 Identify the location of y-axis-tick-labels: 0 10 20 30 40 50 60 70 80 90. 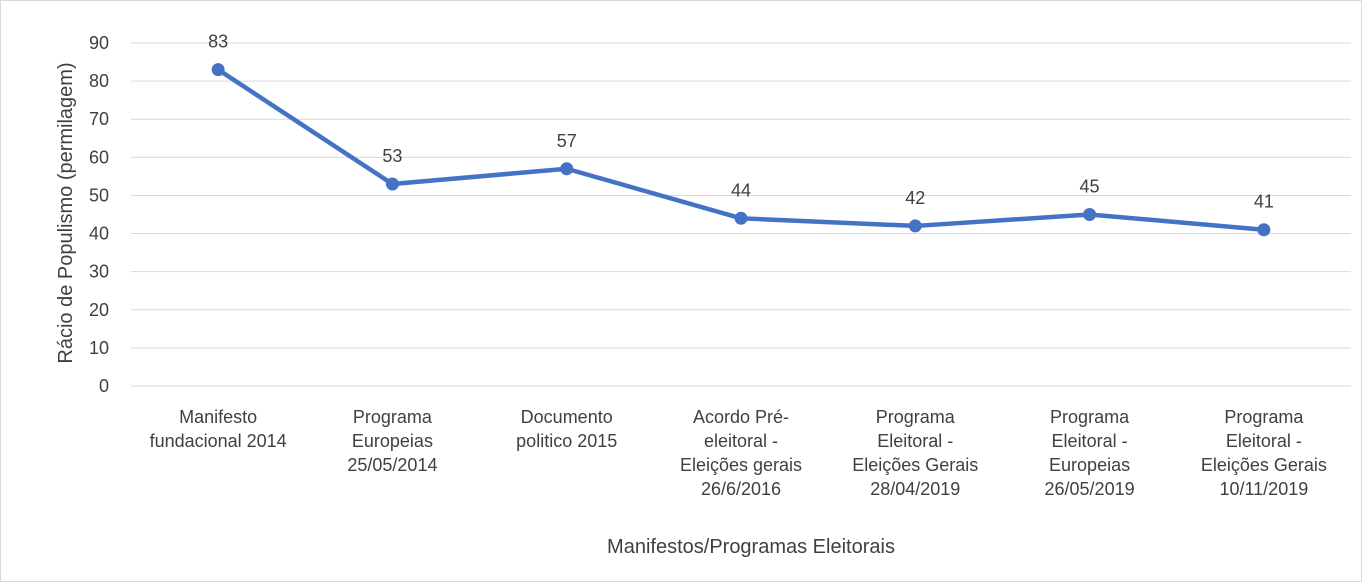
(99, 214).